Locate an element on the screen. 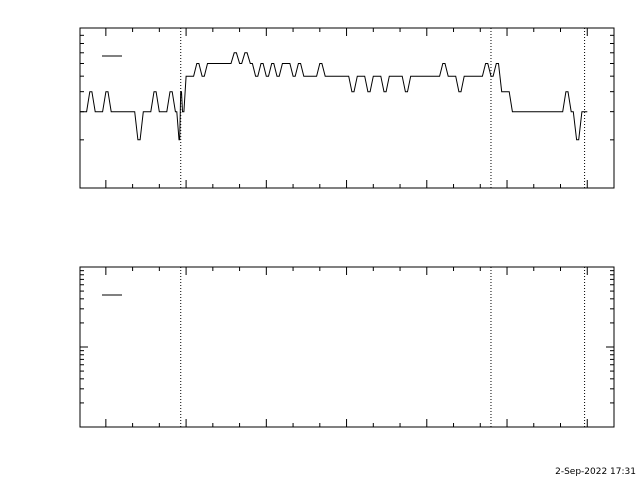  footer-date: 2-Sep-2022 17:31 is located at coordinates (595, 472).